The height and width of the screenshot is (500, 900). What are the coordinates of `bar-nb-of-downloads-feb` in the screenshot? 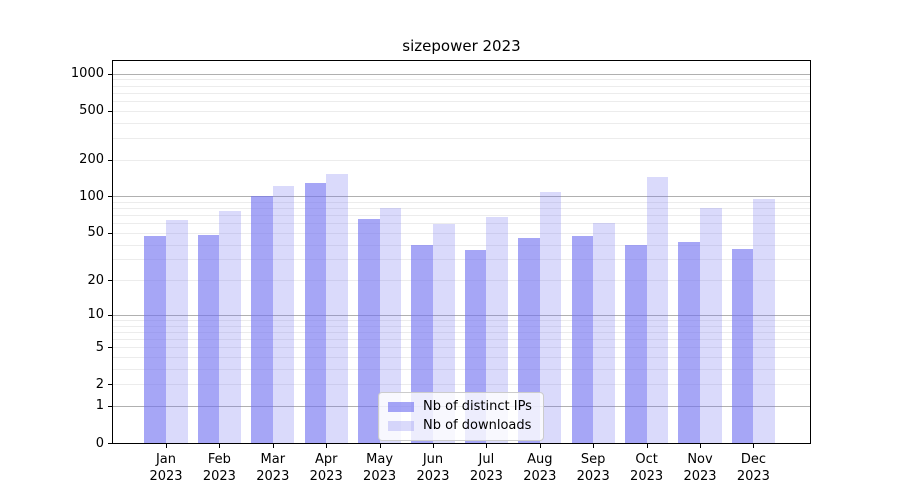 It's located at (230, 326).